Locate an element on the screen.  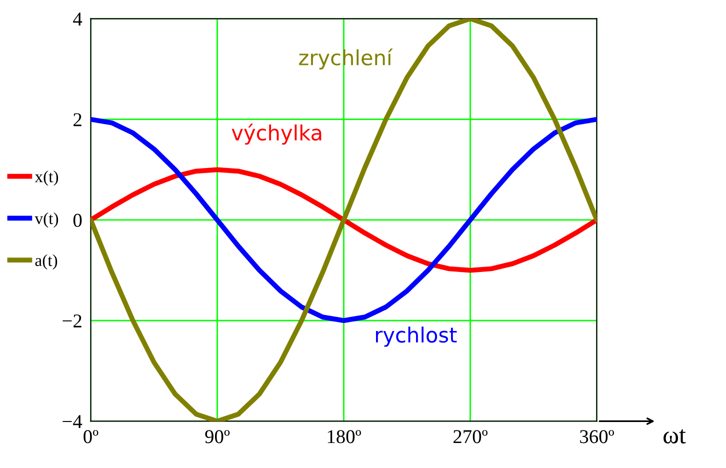
annotation: výchylka is located at coordinates (277, 134).